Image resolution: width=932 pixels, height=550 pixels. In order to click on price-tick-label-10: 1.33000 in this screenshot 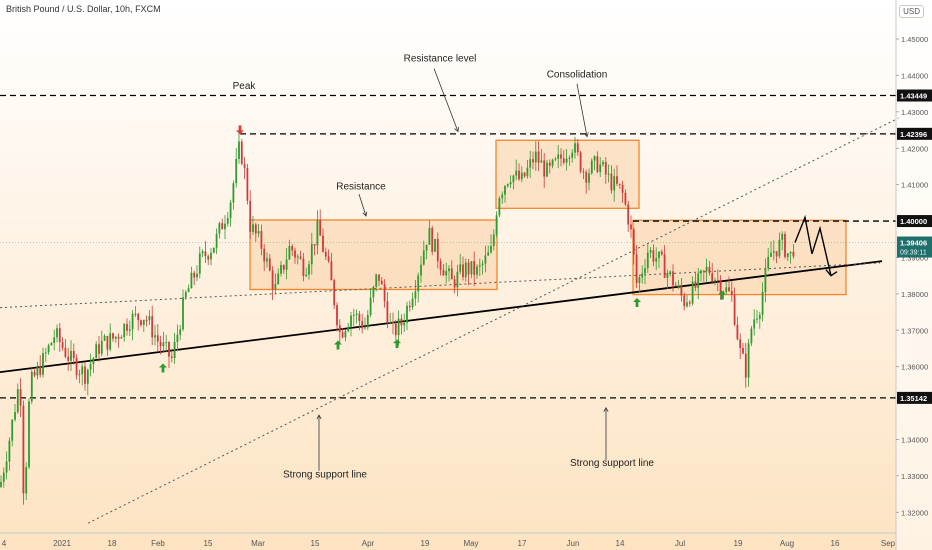, I will do `click(914, 476)`.